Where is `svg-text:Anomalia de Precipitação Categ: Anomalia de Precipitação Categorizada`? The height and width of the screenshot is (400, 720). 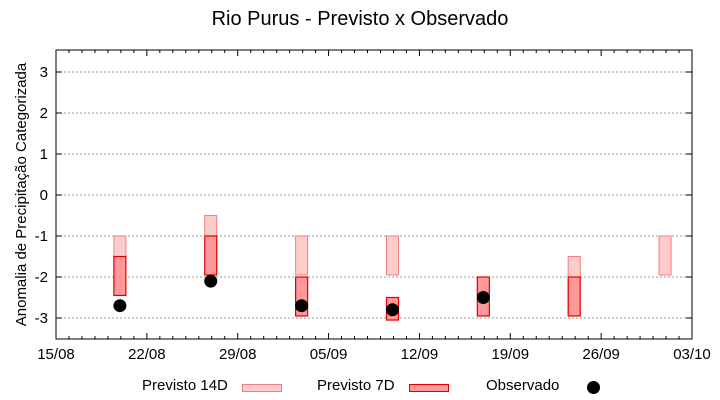 svg-text:Anomalia de Precipitação Categ: Anomalia de Precipitação Categorizada is located at coordinates (21, 194).